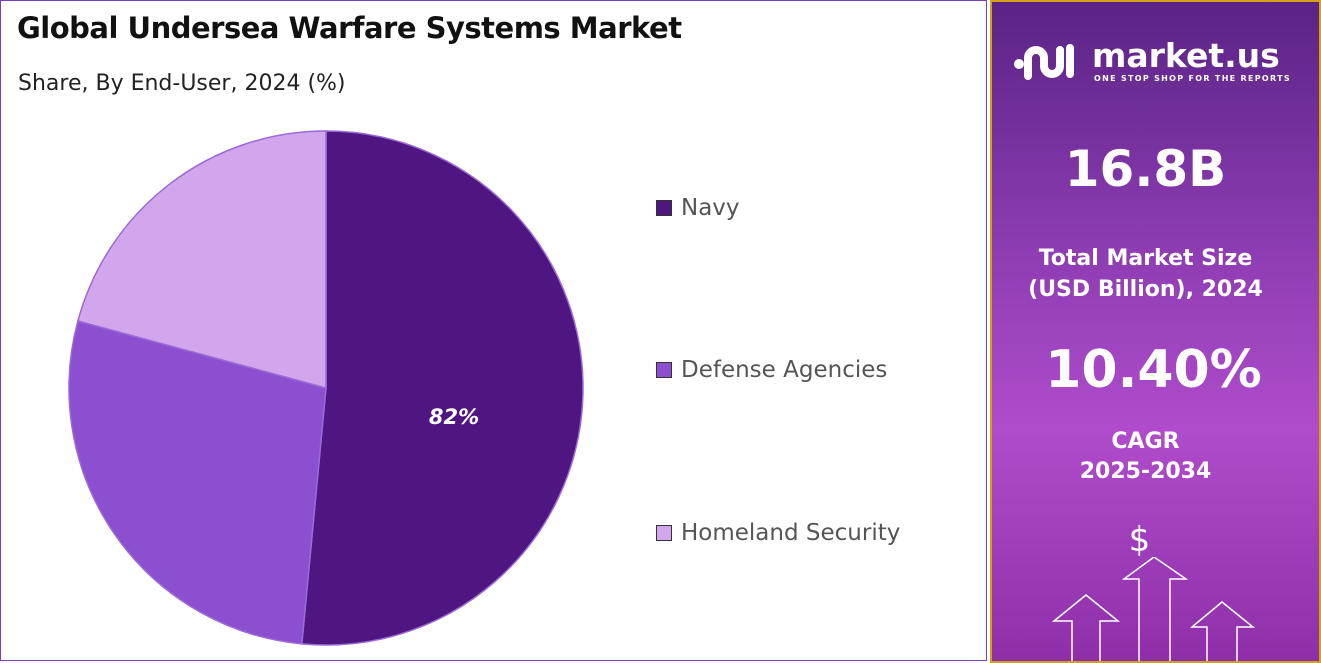  I want to click on cagr-value: 10.40%, so click(1153, 370).